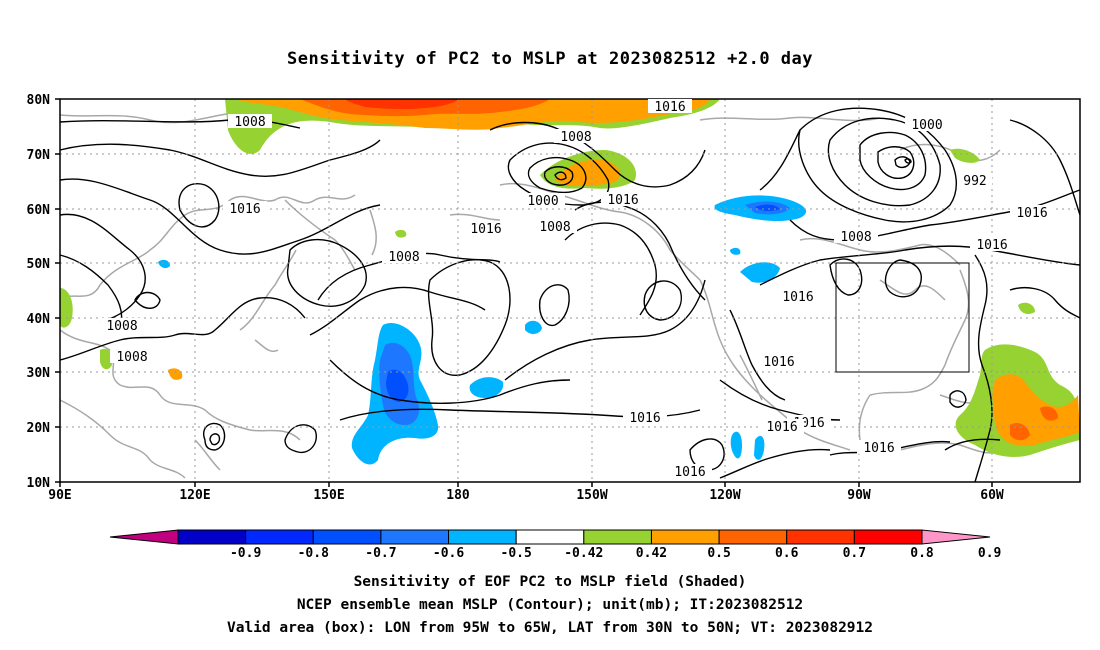  What do you see at coordinates (39, 373) in the screenshot?
I see `lat-label: 30N` at bounding box center [39, 373].